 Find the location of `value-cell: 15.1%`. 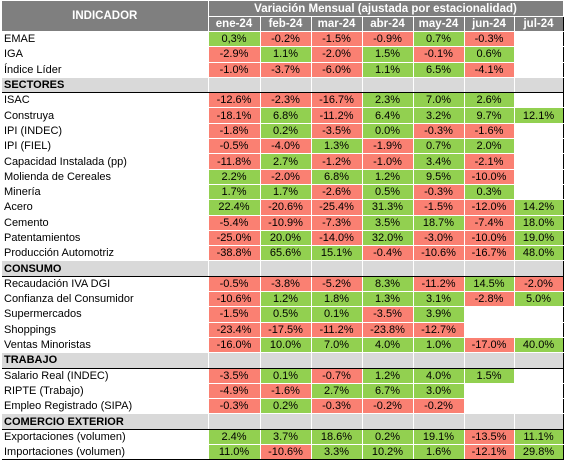

value-cell: 15.1% is located at coordinates (337, 253).